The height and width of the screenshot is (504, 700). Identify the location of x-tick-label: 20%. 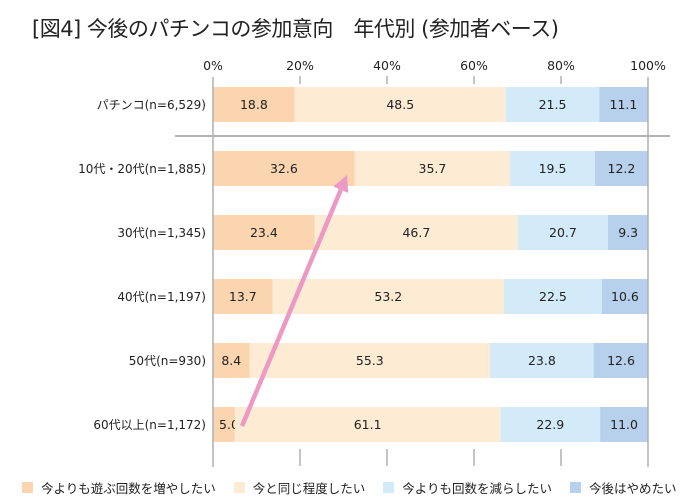
(300, 65).